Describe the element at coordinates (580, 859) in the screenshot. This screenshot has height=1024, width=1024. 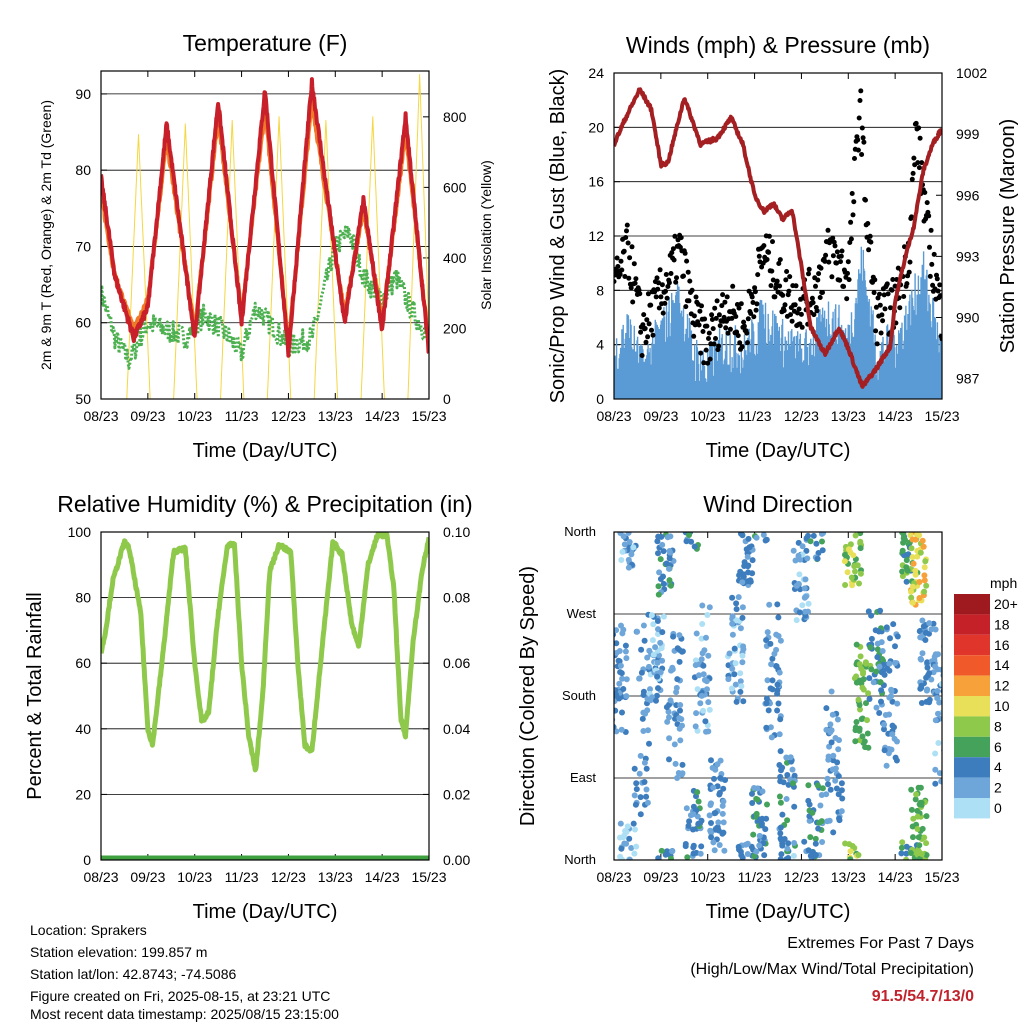
I see `y-tick-label: North` at that location.